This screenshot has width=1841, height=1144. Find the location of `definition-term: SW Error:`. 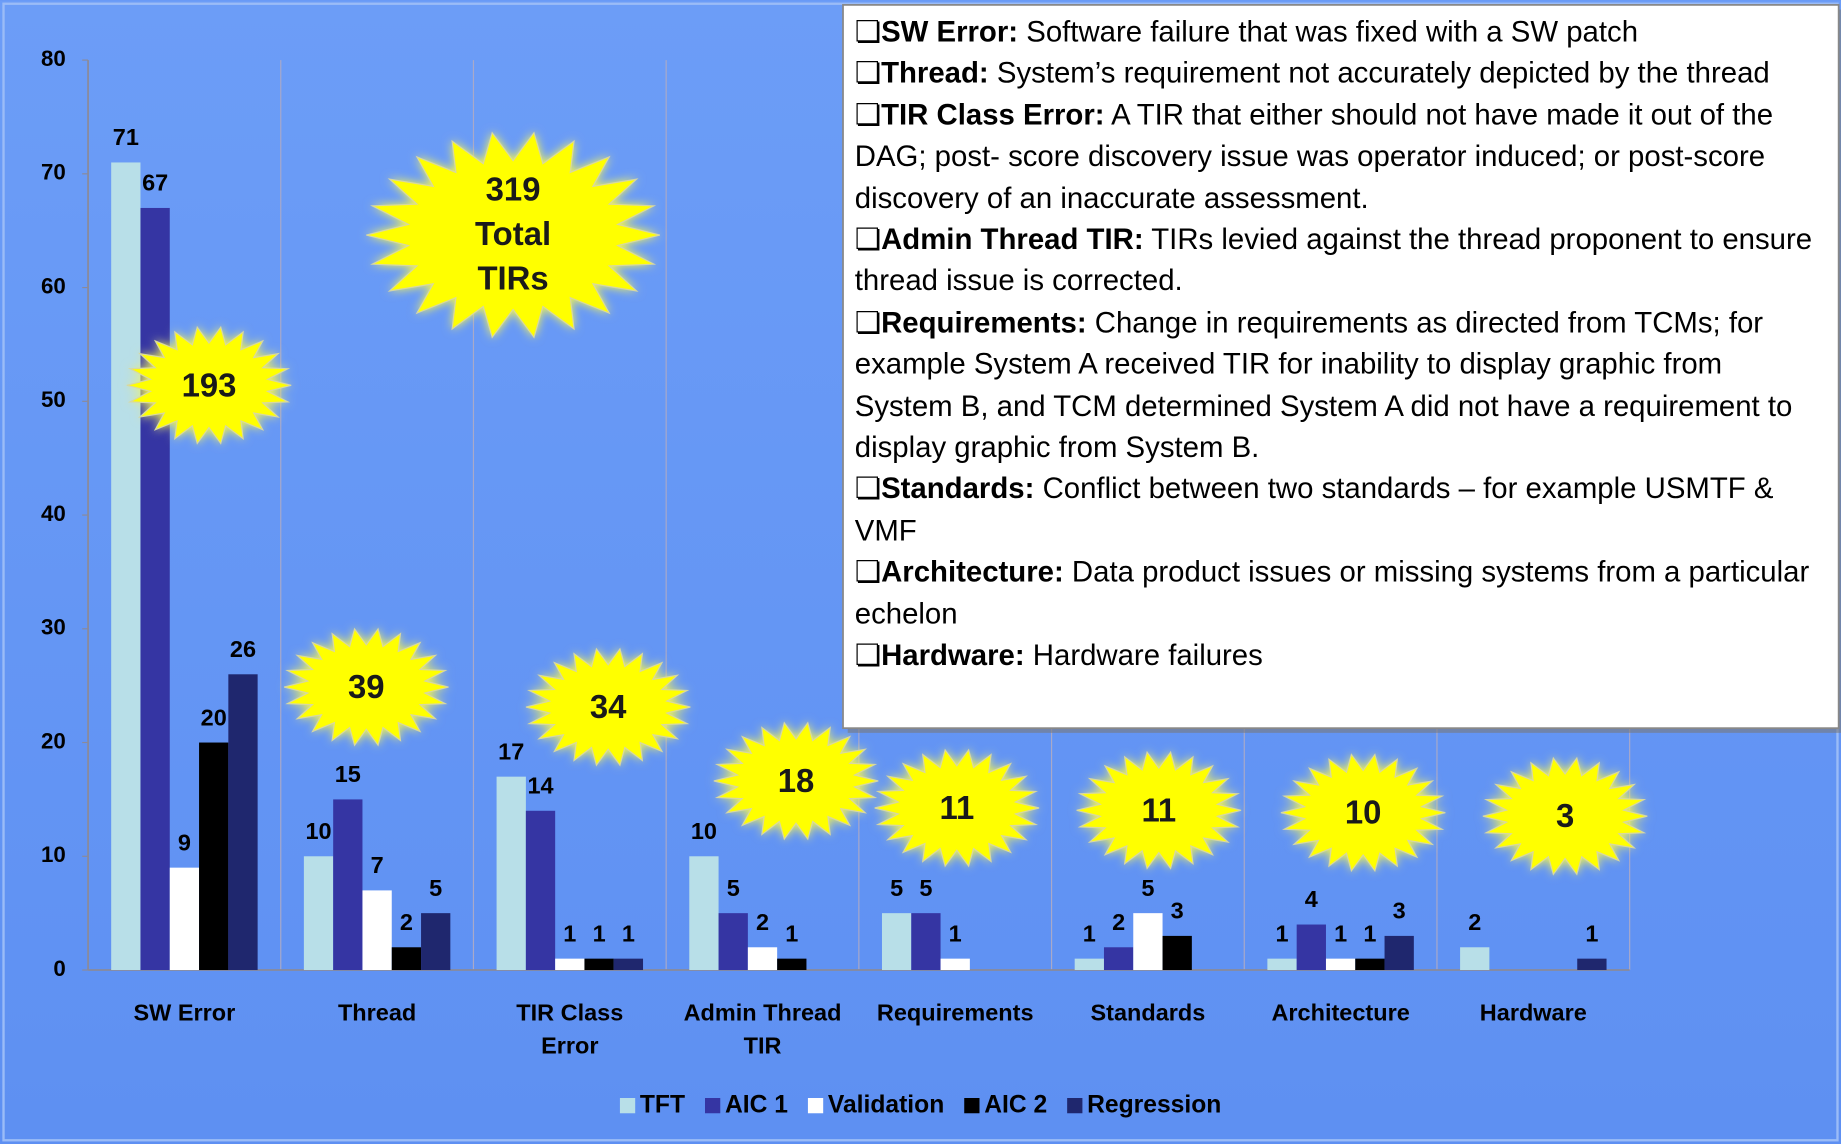

definition-term: SW Error: is located at coordinates (950, 32).